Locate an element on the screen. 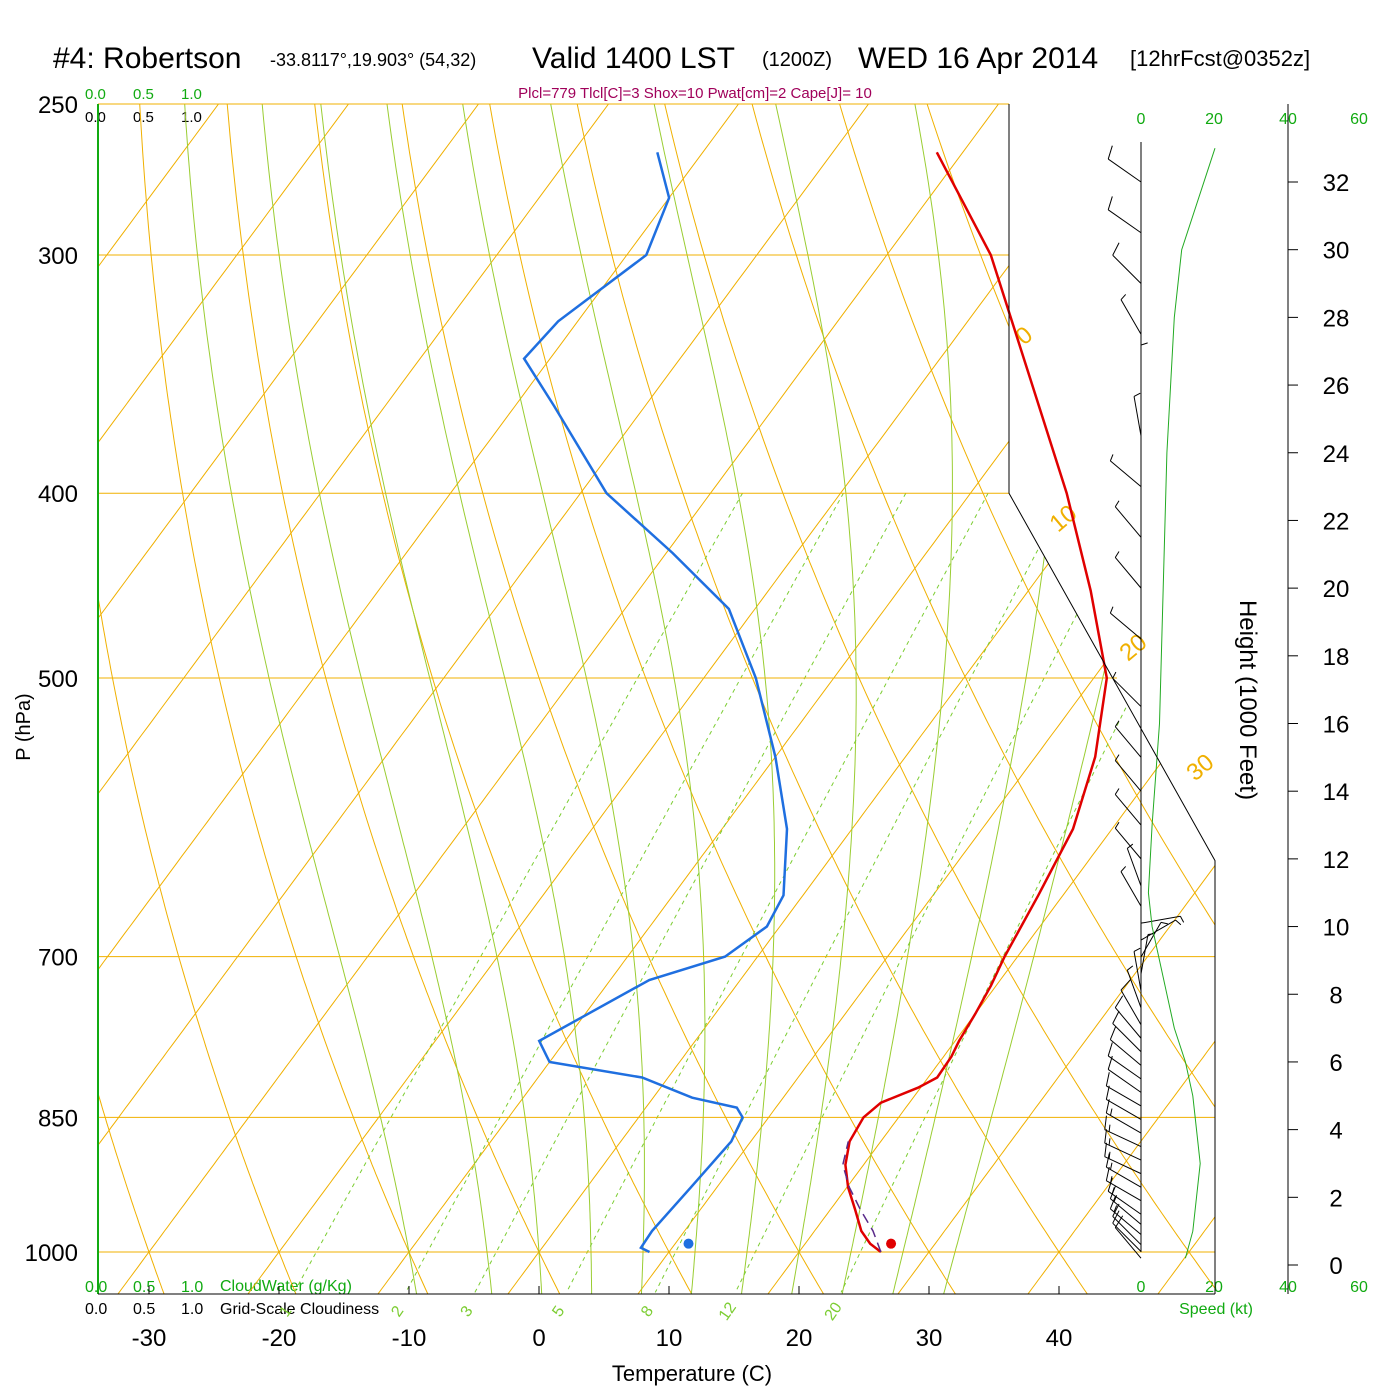  pressure-tick-label: 850 is located at coordinates (58, 1118).